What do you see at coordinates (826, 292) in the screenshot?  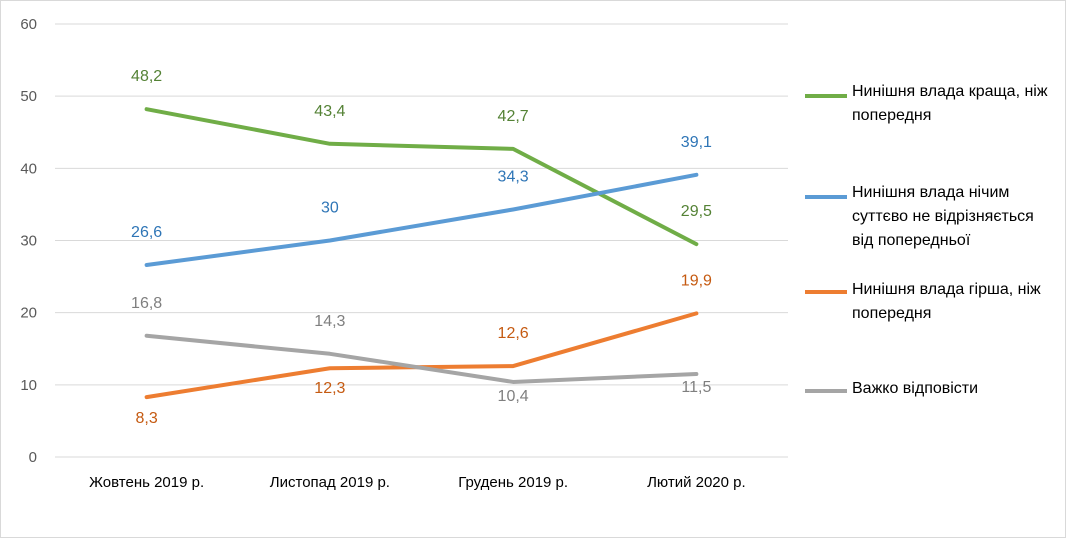 I see `legend-swatch-worse` at bounding box center [826, 292].